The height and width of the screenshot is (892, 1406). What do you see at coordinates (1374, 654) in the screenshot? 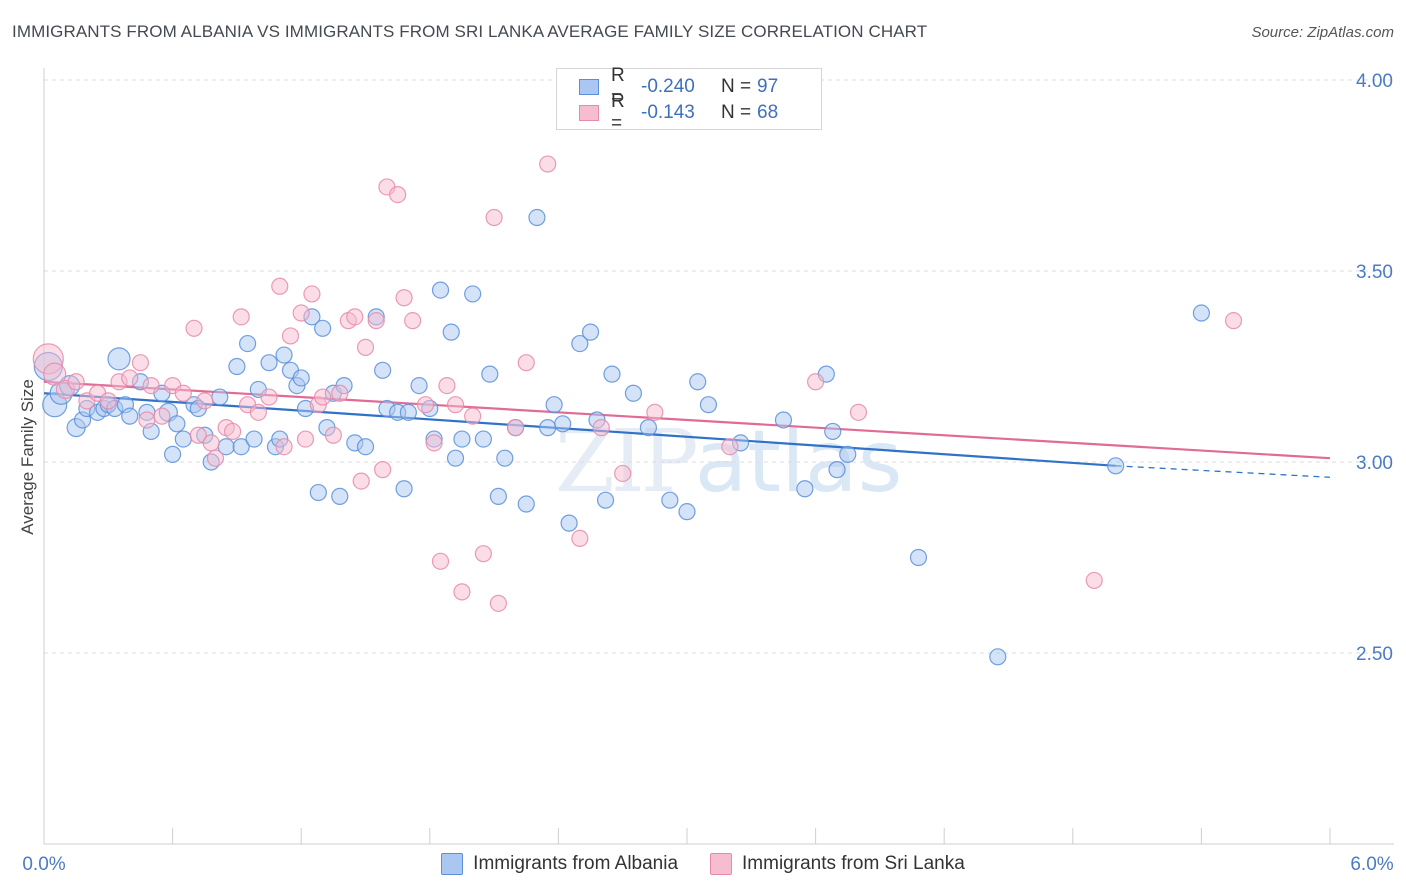
I see `y-tick-label: 2.50` at bounding box center [1374, 654].